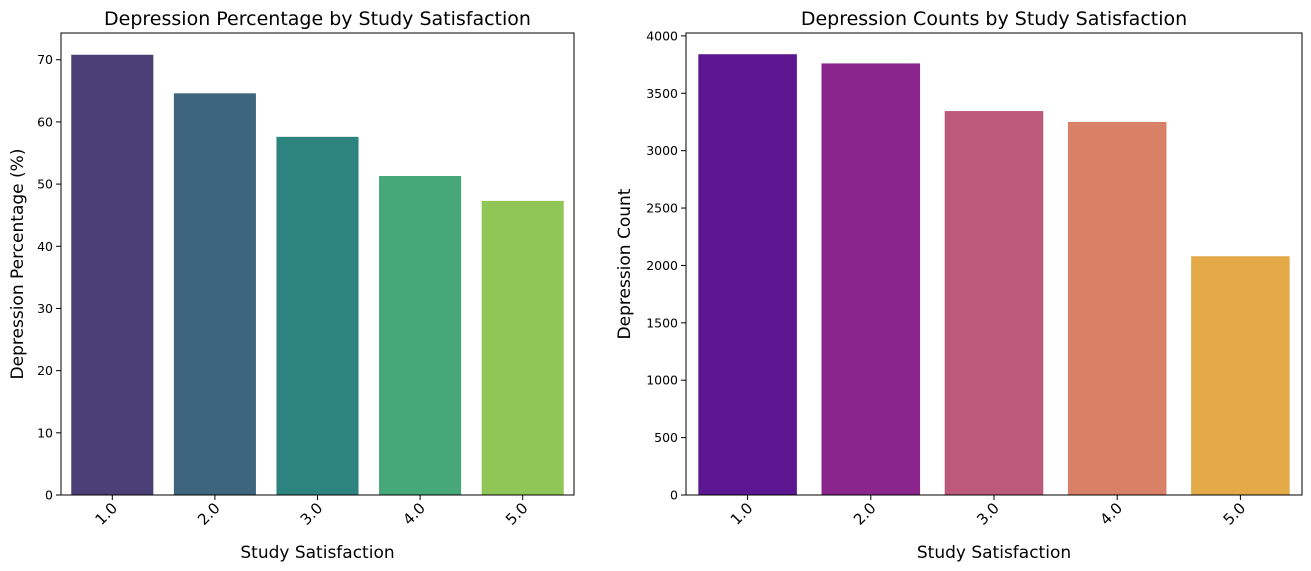  I want to click on y-tick-label: 1500, so click(662, 322).